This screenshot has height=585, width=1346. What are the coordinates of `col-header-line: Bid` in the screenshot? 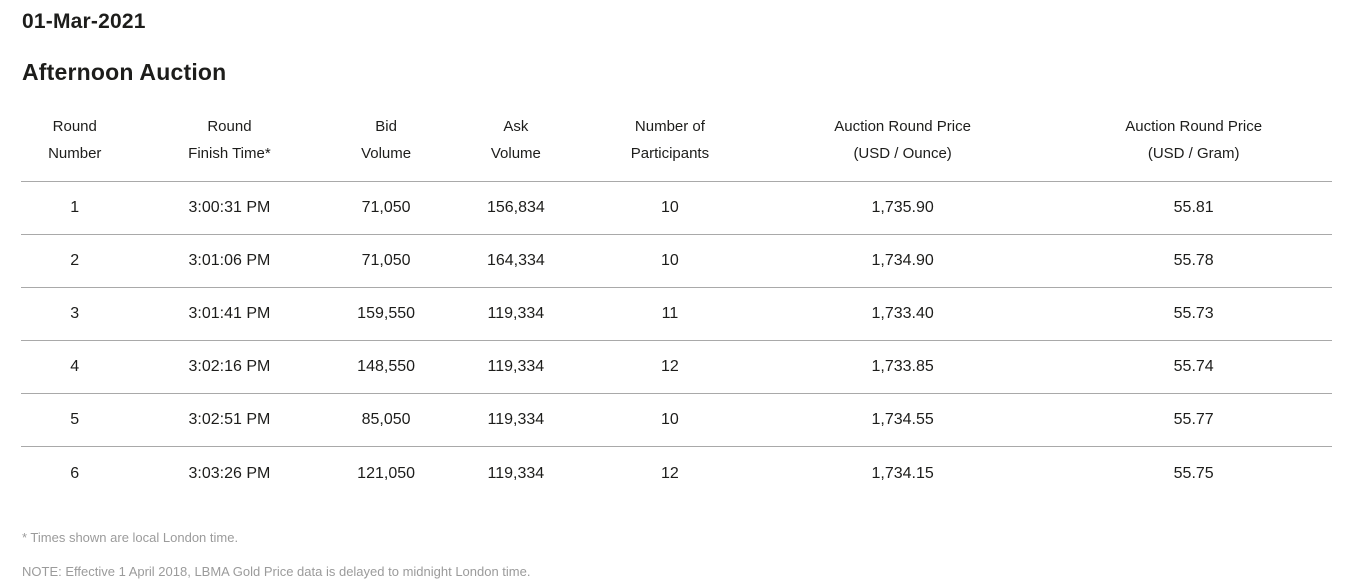 It's located at (386, 127).